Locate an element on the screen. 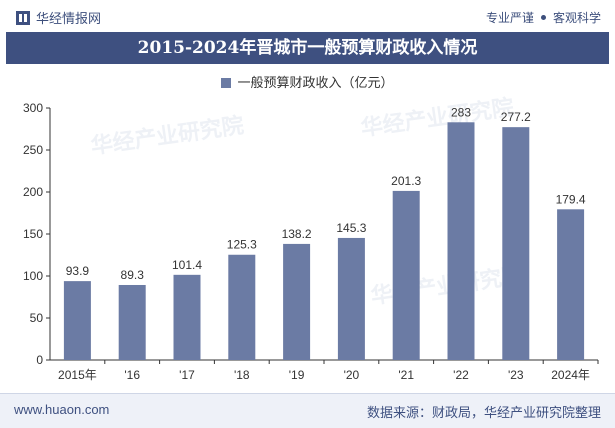 This screenshot has width=615, height=428. brand-name: 华经情报网 is located at coordinates (69, 18).